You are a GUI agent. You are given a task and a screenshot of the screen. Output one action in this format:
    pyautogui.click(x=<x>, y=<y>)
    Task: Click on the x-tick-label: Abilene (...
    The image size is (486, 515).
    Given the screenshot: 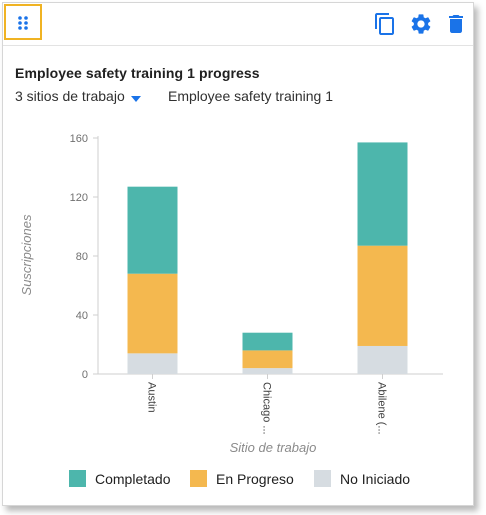 What is the action you would take?
    pyautogui.click(x=382, y=408)
    